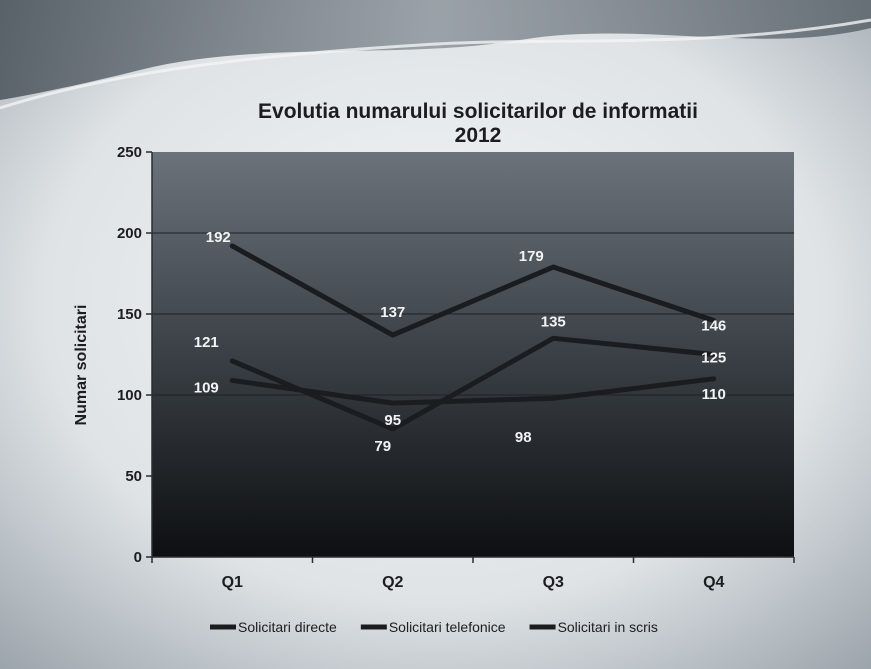 This screenshot has height=669, width=871. I want to click on decorative-swoosh, so click(435, 50).